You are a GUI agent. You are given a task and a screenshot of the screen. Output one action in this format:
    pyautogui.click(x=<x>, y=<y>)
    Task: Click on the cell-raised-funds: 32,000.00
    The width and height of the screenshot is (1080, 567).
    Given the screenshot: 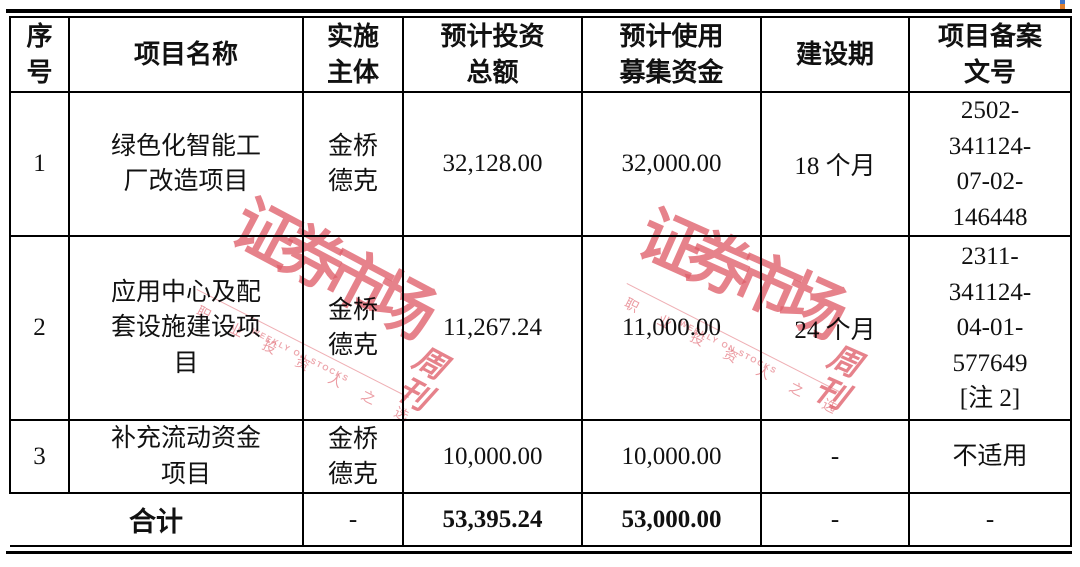 What is the action you would take?
    pyautogui.click(x=671, y=164)
    